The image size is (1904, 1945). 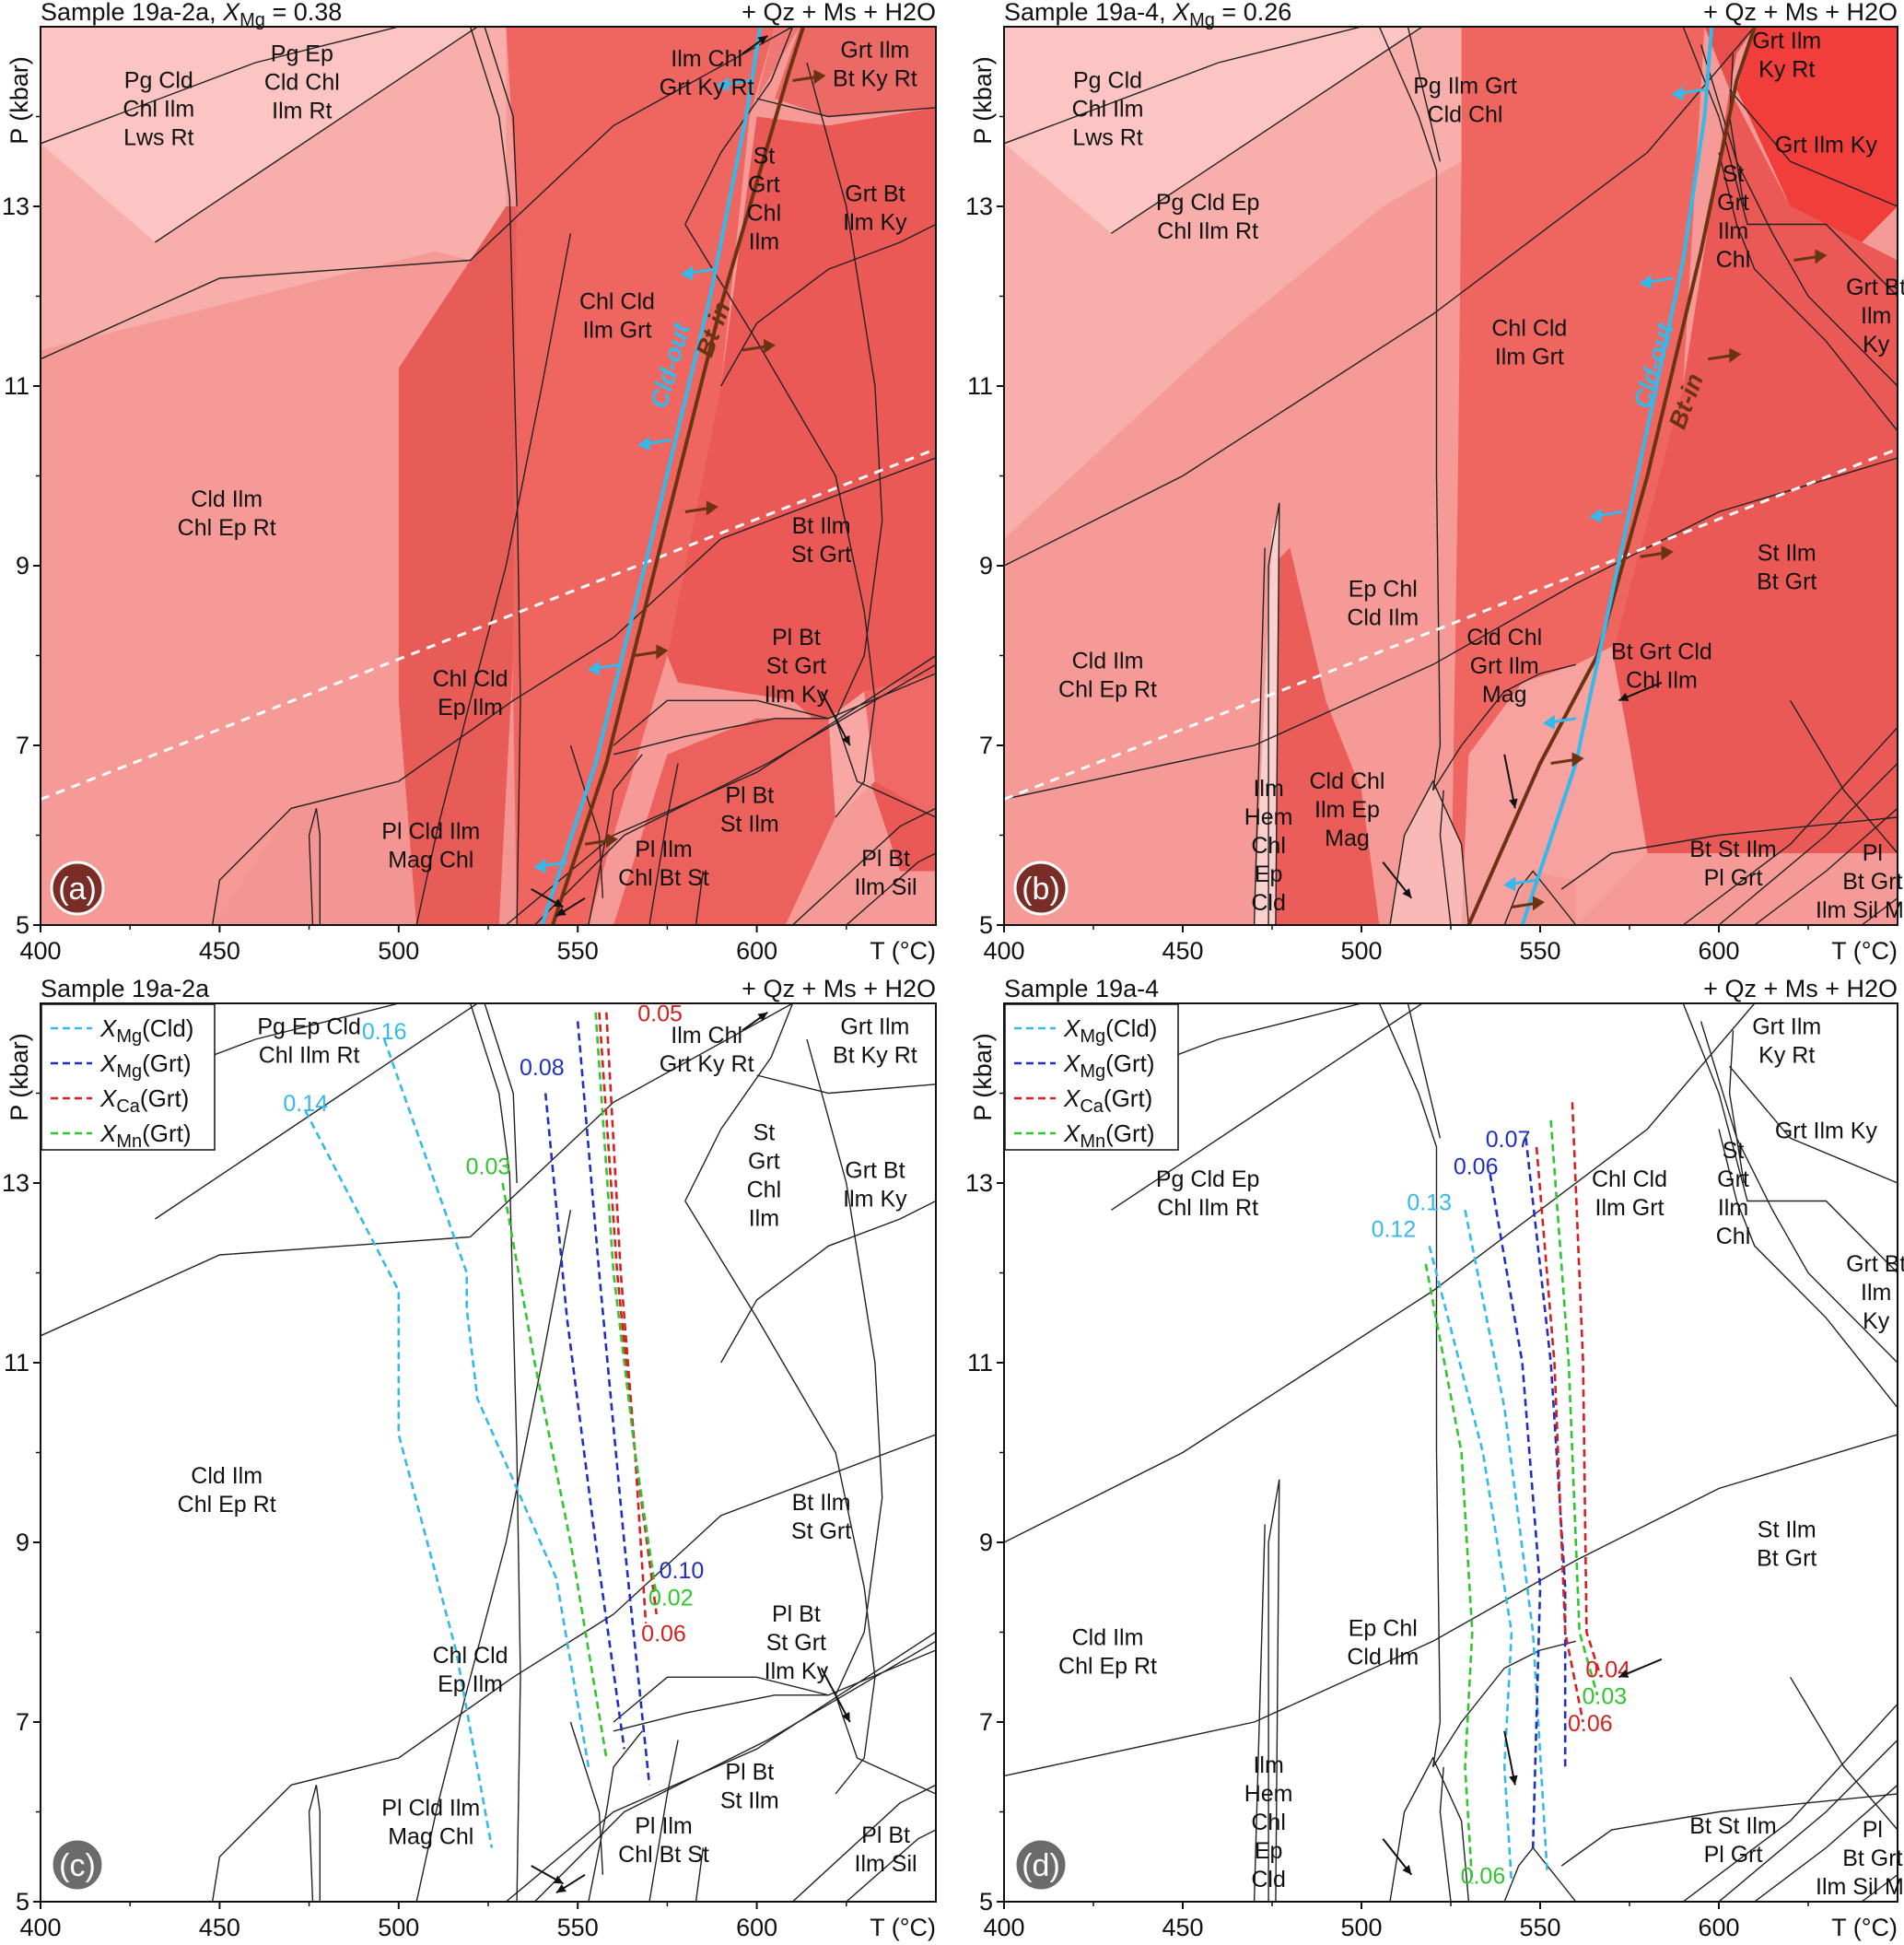 What do you see at coordinates (986, 925) in the screenshot?
I see `y-tick-label: 5` at bounding box center [986, 925].